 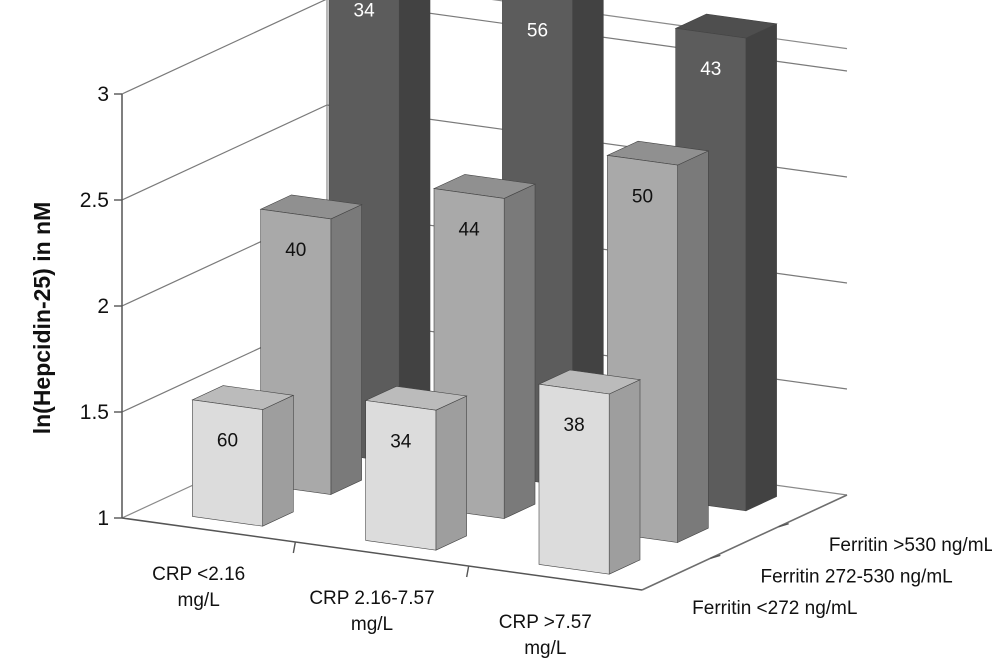 I want to click on x-category-label: CRP 2.16-7.57 mg/L, so click(x=371, y=611).